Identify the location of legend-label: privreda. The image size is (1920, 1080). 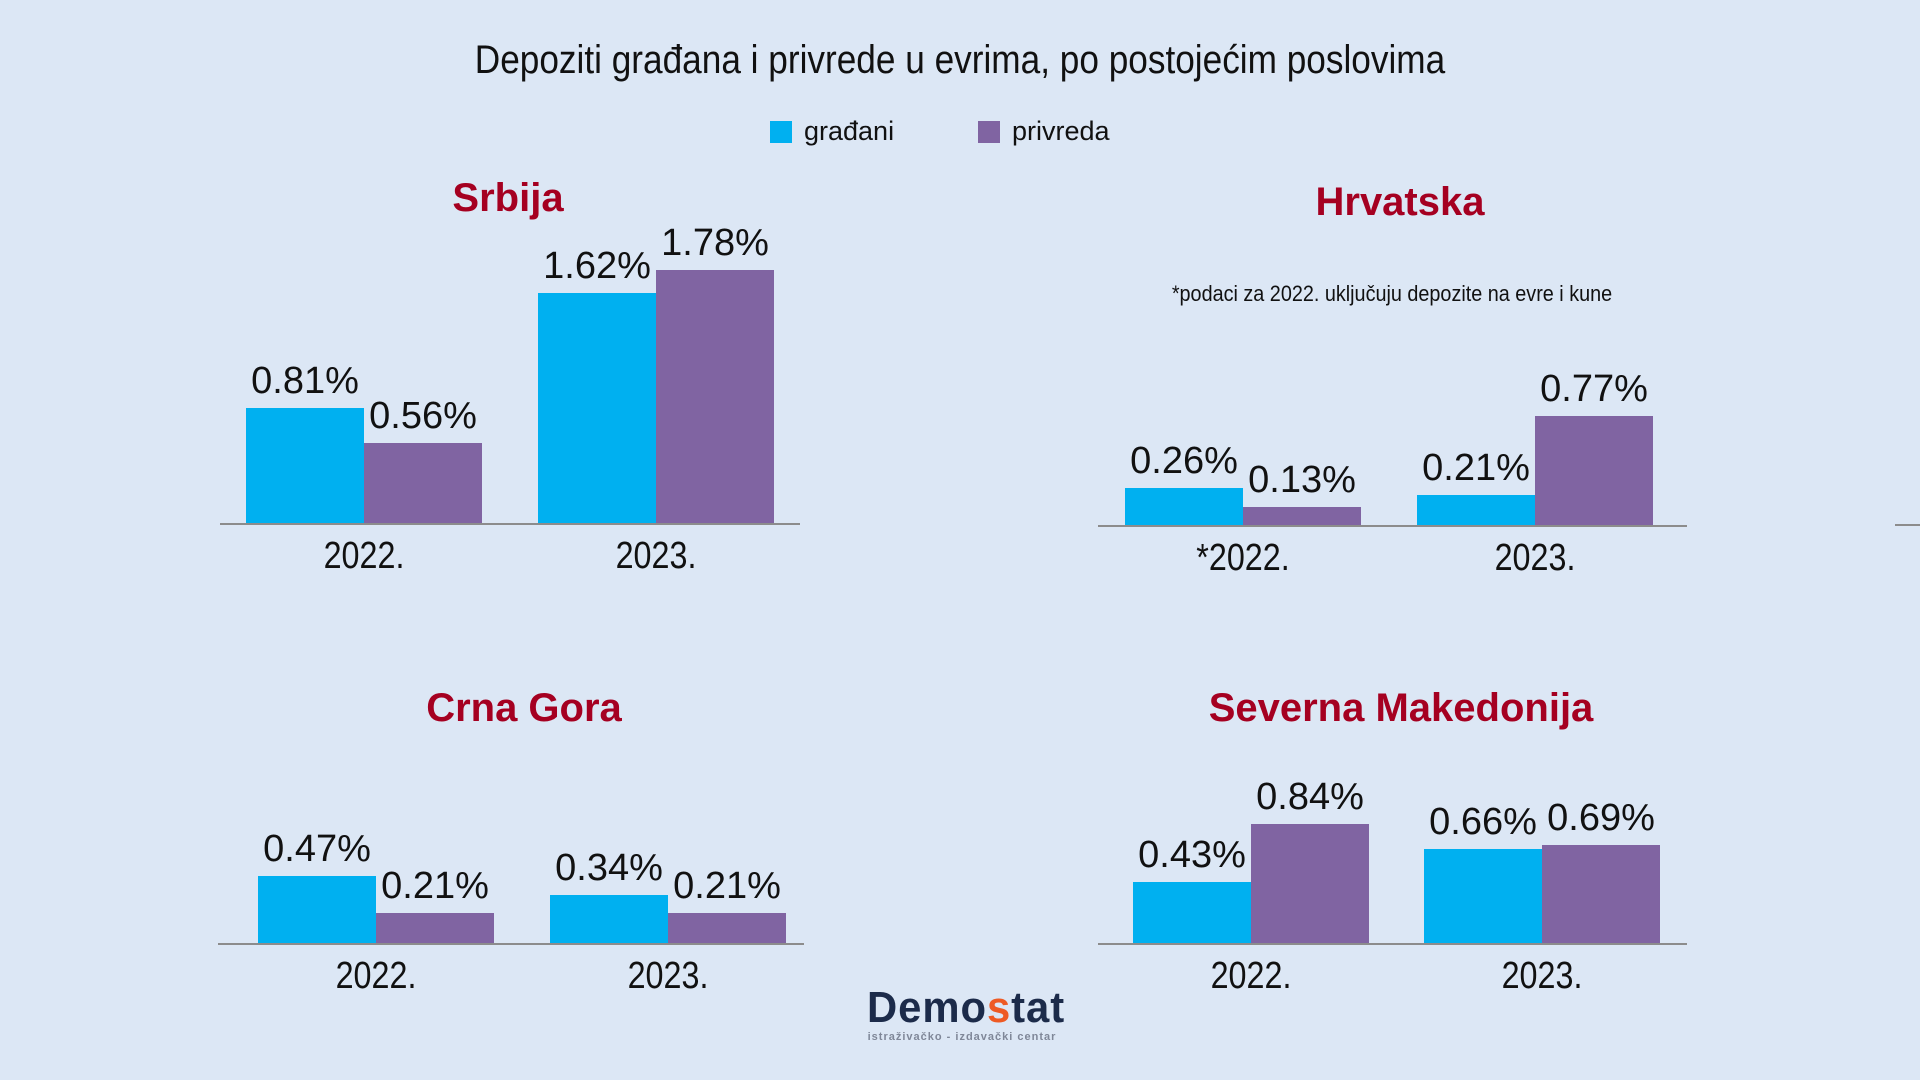
(1061, 131).